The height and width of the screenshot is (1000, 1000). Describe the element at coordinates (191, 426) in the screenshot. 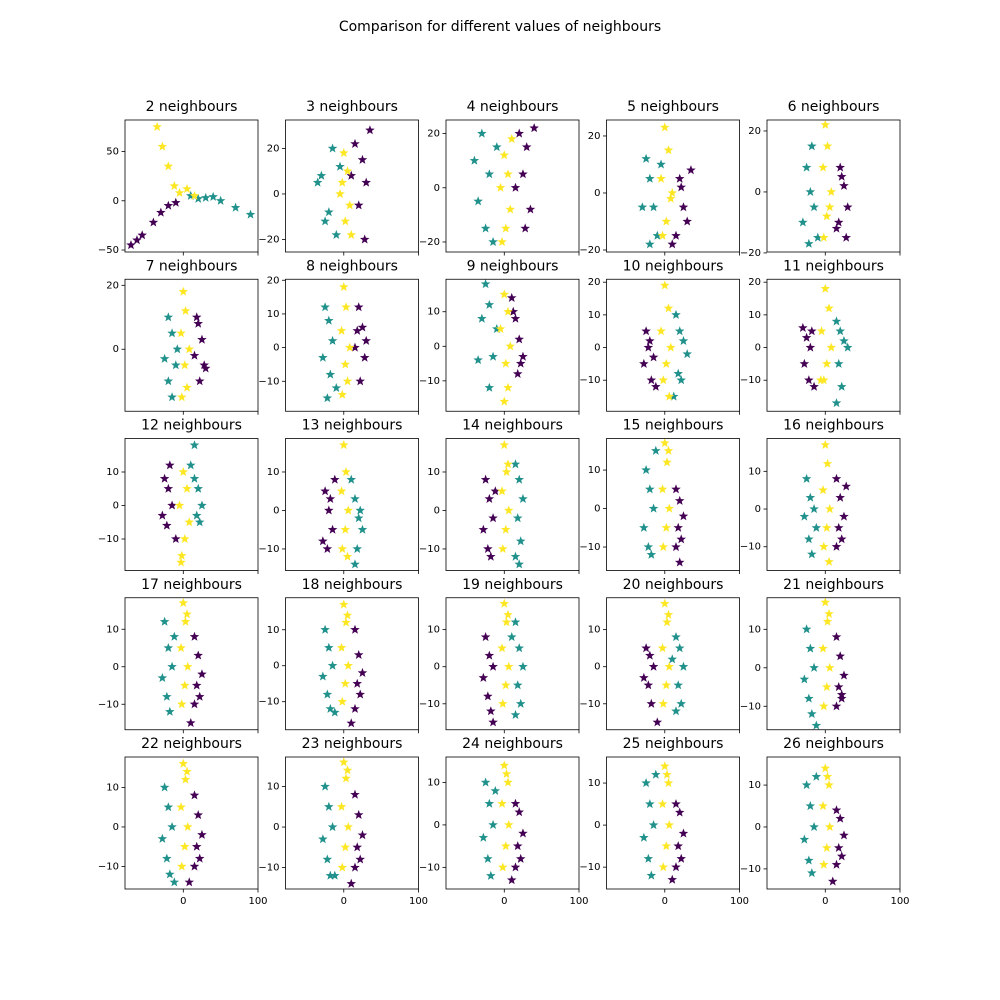

I see `subplot-title: 12 neighbours` at that location.